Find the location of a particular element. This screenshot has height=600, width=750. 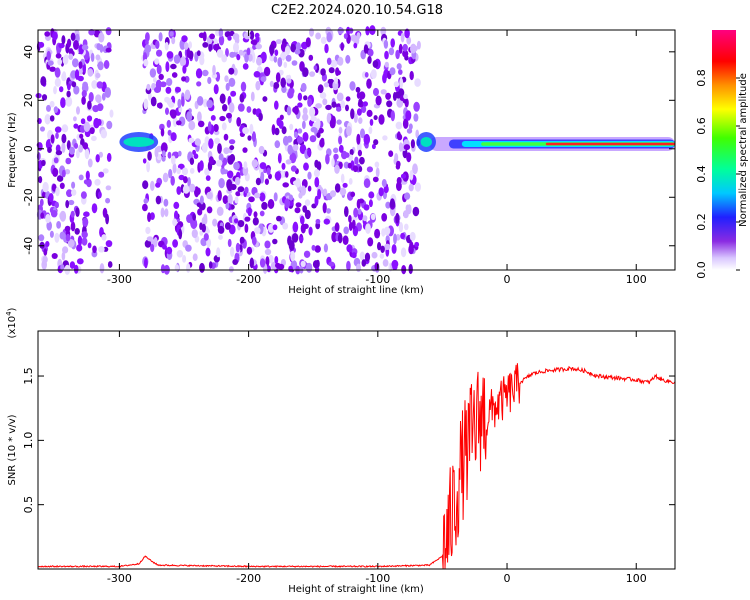

y-tick-label: 1.0 is located at coordinates (28, 441).